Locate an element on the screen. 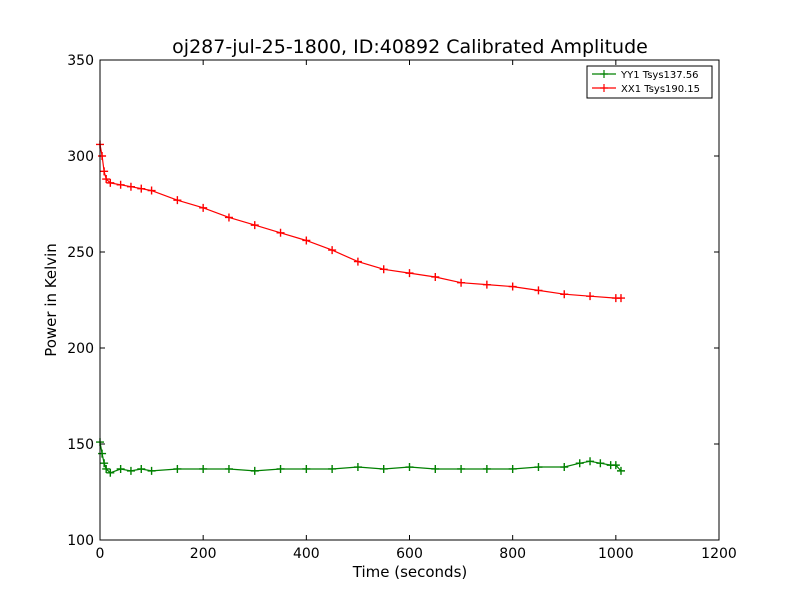  y-tick-label: 300 is located at coordinates (80, 157).